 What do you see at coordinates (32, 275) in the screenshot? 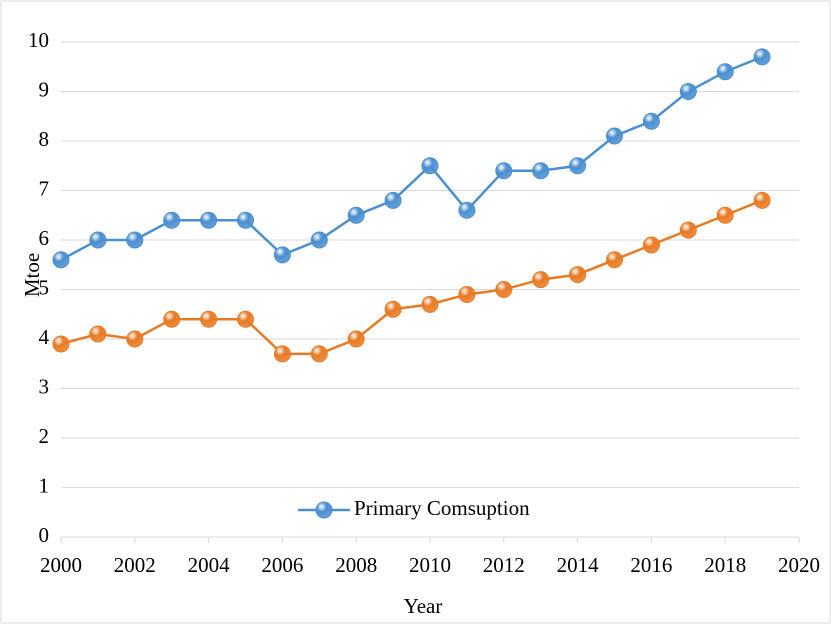
I see `y-axis-label: Mtoe` at bounding box center [32, 275].